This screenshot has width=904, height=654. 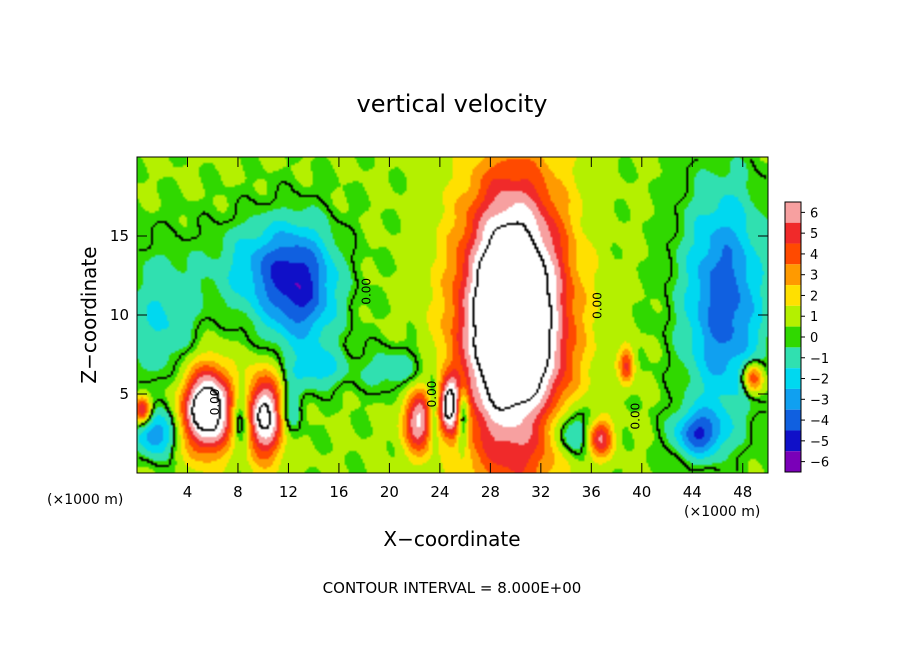 What do you see at coordinates (641, 492) in the screenshot?
I see `x-tick-label: 40` at bounding box center [641, 492].